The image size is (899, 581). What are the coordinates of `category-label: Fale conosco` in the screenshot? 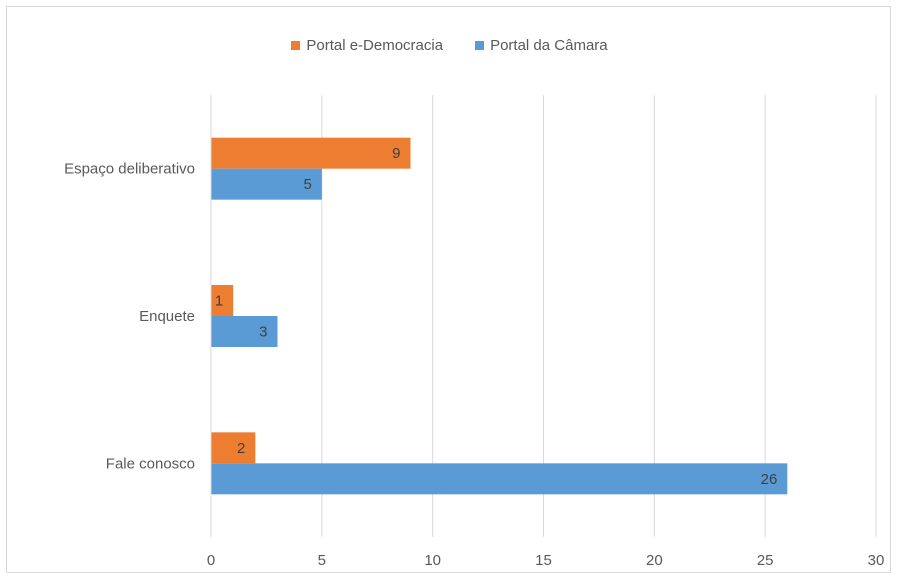 It's located at (150, 463).